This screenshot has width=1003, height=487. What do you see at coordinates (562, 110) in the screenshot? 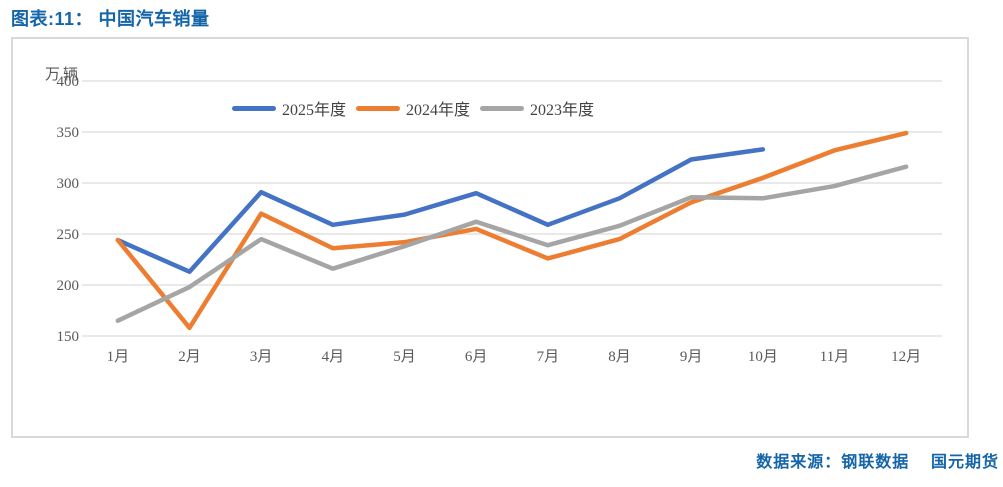
I see `legend-label: 2023年度` at bounding box center [562, 110].